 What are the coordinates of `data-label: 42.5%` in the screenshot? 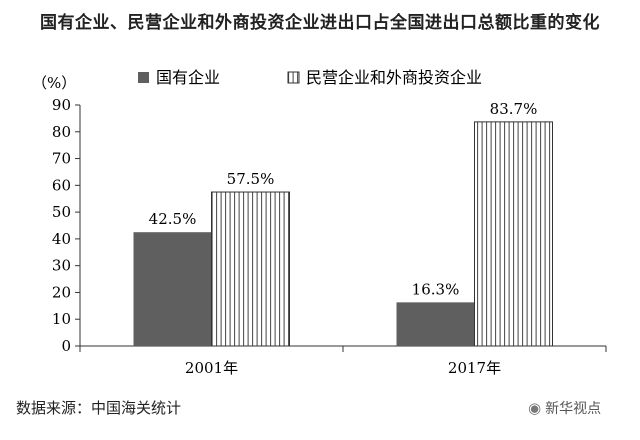 It's located at (173, 219).